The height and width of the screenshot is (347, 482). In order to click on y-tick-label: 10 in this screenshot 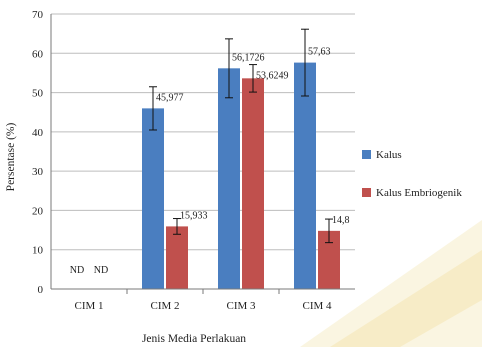, I will do `click(38, 251)`.